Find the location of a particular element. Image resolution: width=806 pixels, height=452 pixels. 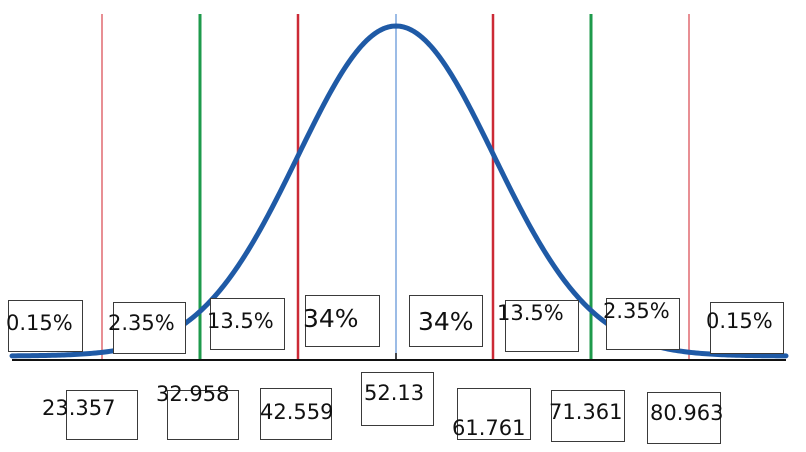

value-label-4: 52.13 is located at coordinates (394, 393).